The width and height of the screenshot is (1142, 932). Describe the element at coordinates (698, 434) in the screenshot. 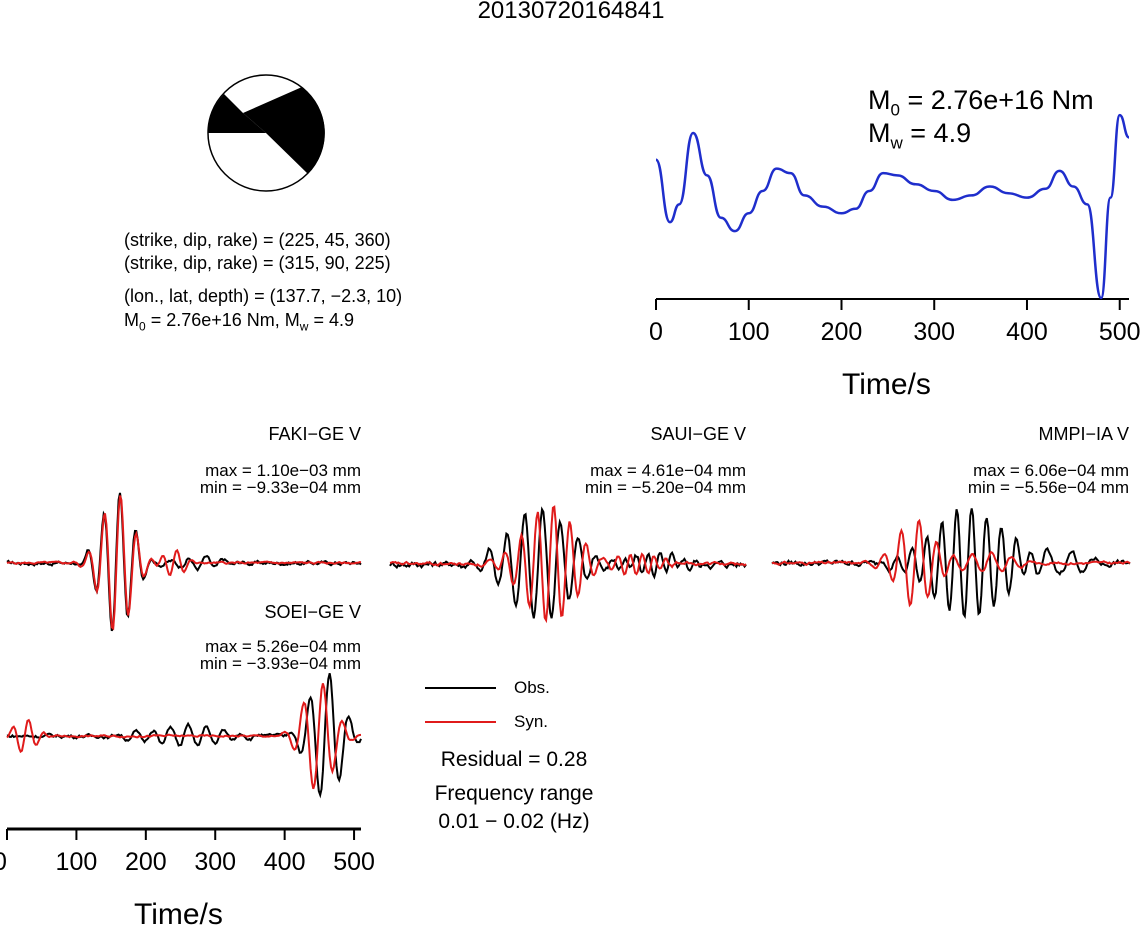

I see `station-label-saui: SAUI−GE V` at that location.